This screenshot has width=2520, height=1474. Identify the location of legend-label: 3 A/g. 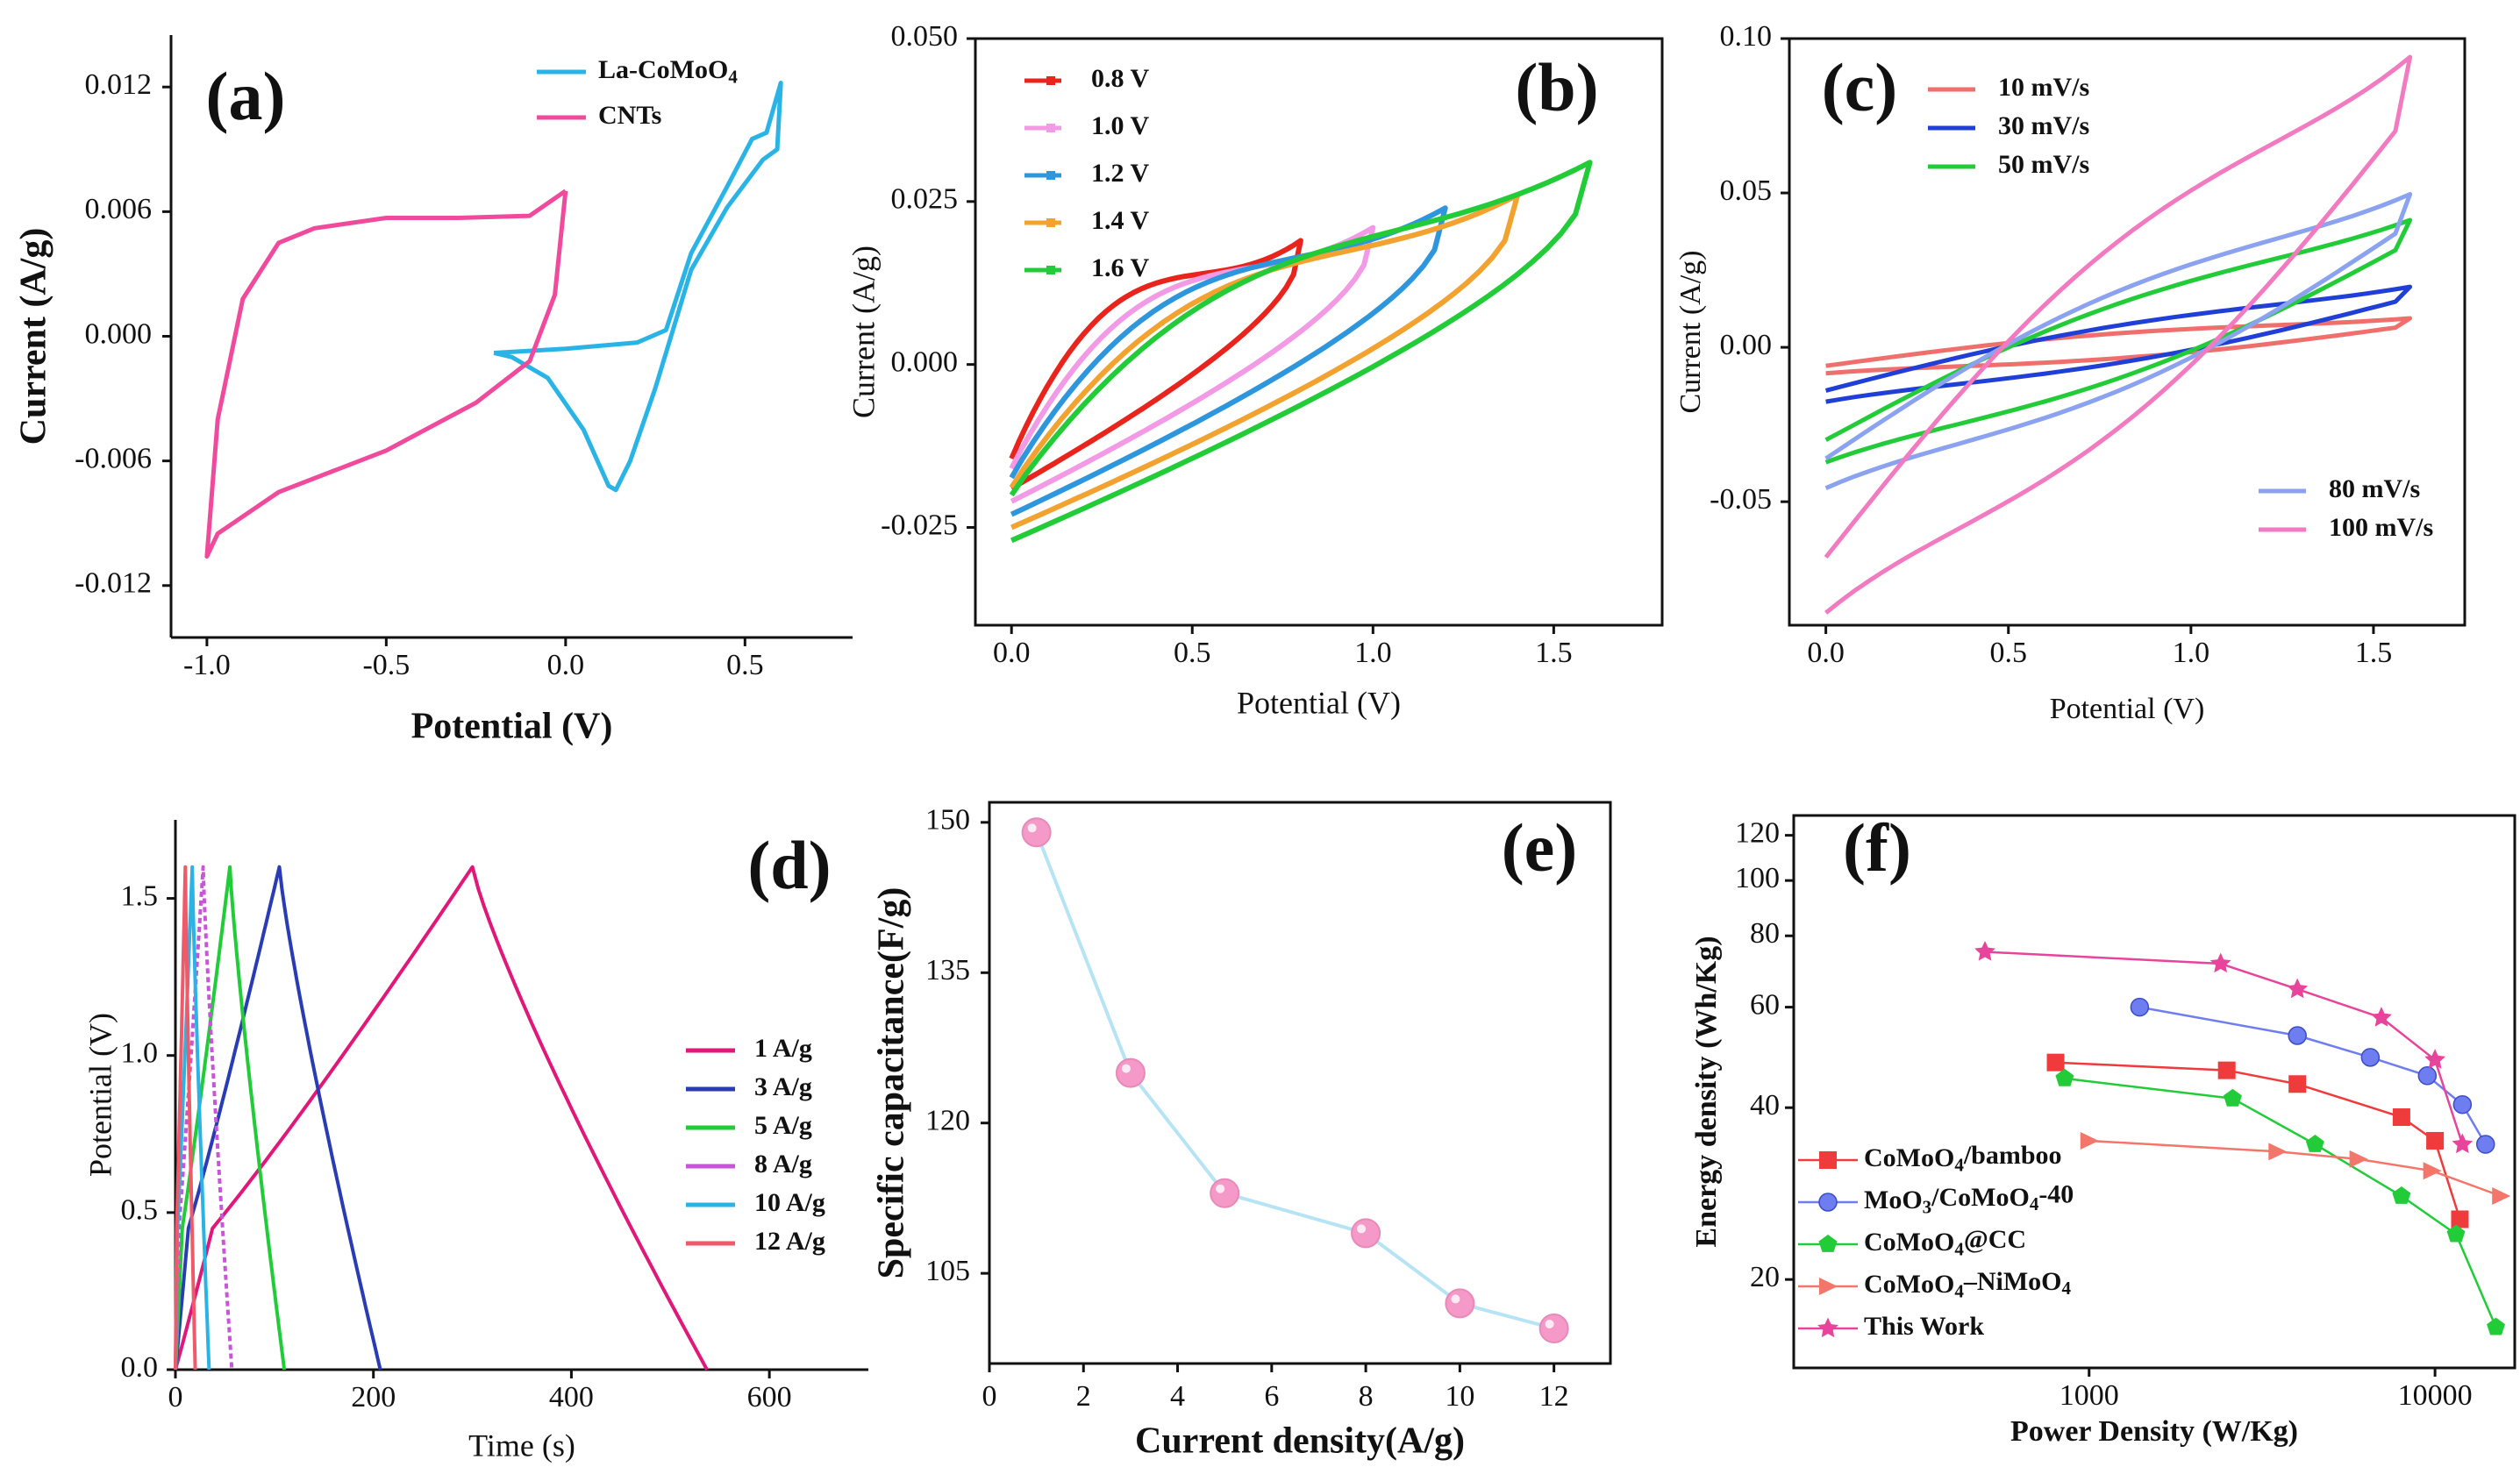
(783, 1086).